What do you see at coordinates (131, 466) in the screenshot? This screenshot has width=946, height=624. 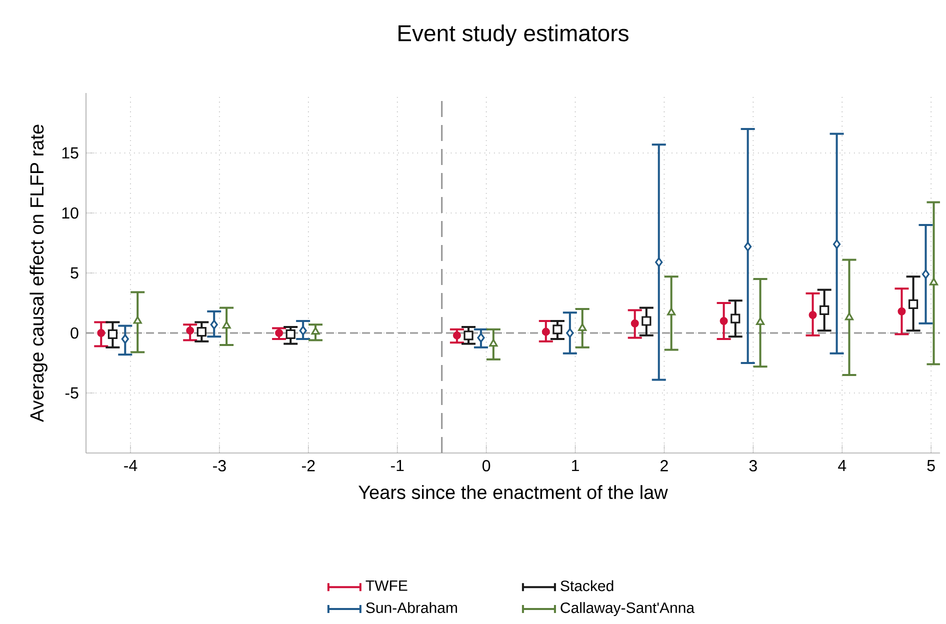 I see `x-tick-label: -4` at bounding box center [131, 466].